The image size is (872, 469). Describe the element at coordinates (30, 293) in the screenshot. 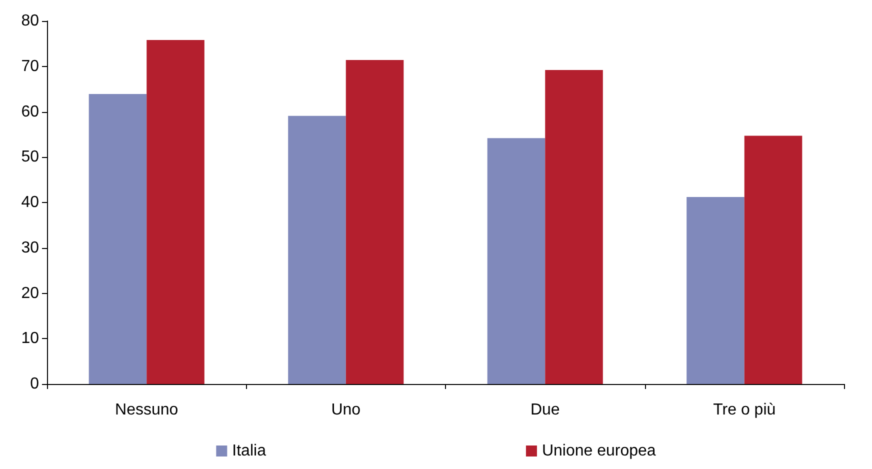

I see `y-tick-label: 20` at that location.